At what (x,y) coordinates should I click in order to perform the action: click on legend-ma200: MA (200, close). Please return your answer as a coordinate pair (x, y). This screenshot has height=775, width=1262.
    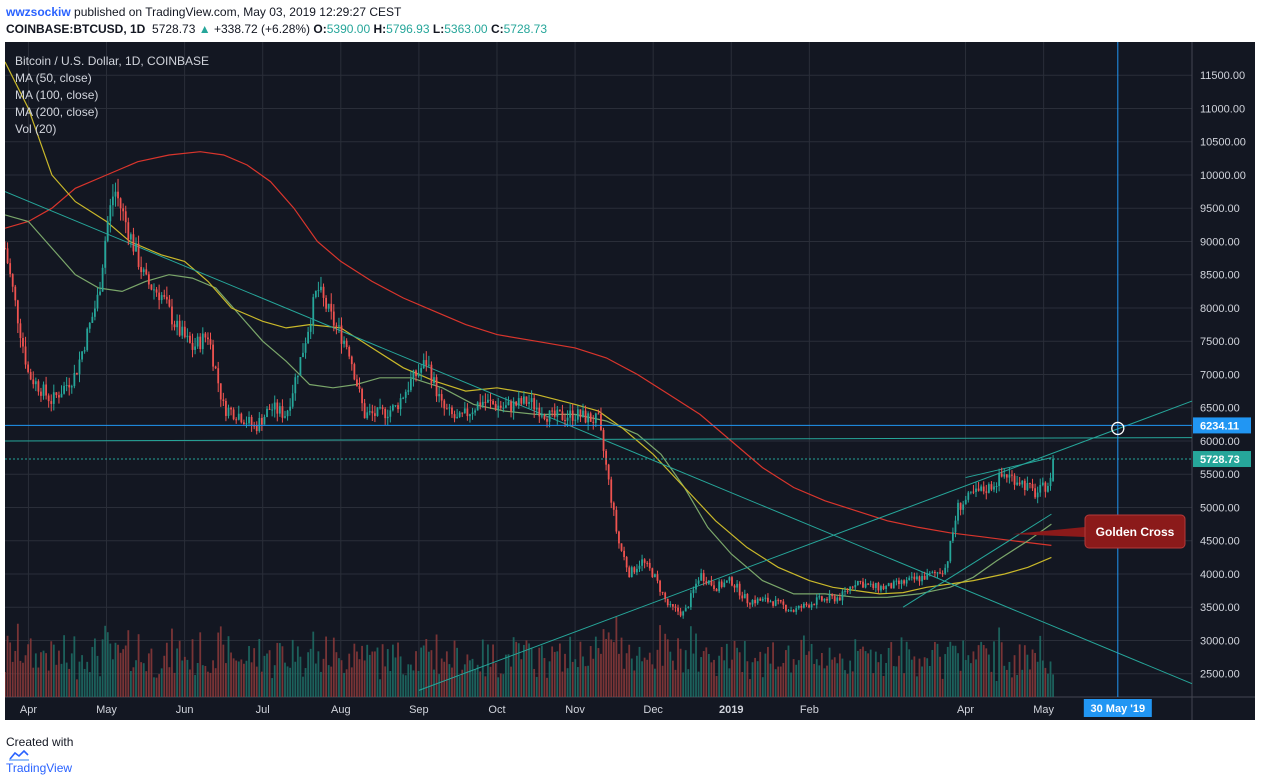
    Looking at the image, I should click on (57, 112).